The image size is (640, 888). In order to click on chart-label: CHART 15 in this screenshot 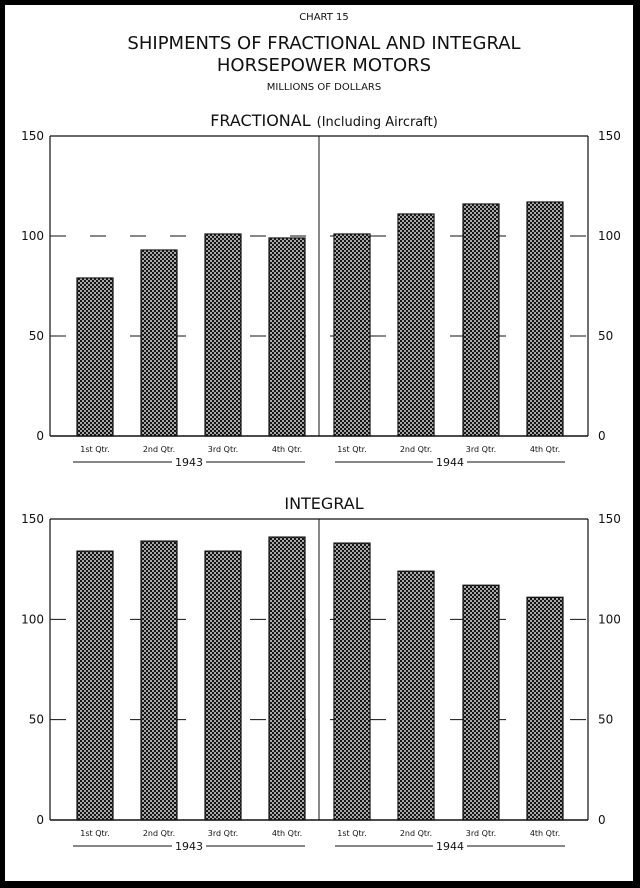, I will do `click(324, 17)`.